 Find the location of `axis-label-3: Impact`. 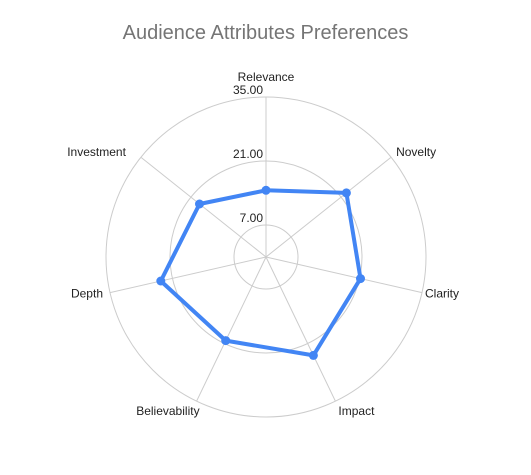

axis-label-3: Impact is located at coordinates (356, 411).